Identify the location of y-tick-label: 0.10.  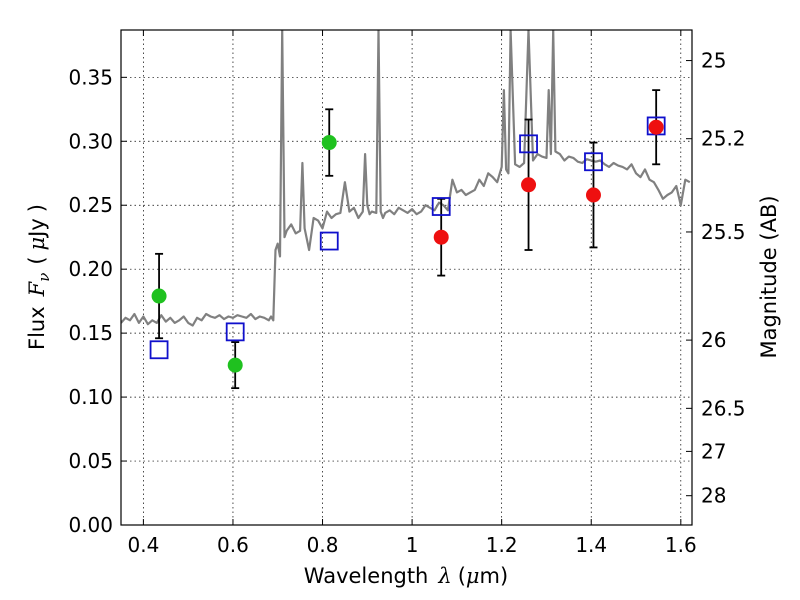
(90, 397).